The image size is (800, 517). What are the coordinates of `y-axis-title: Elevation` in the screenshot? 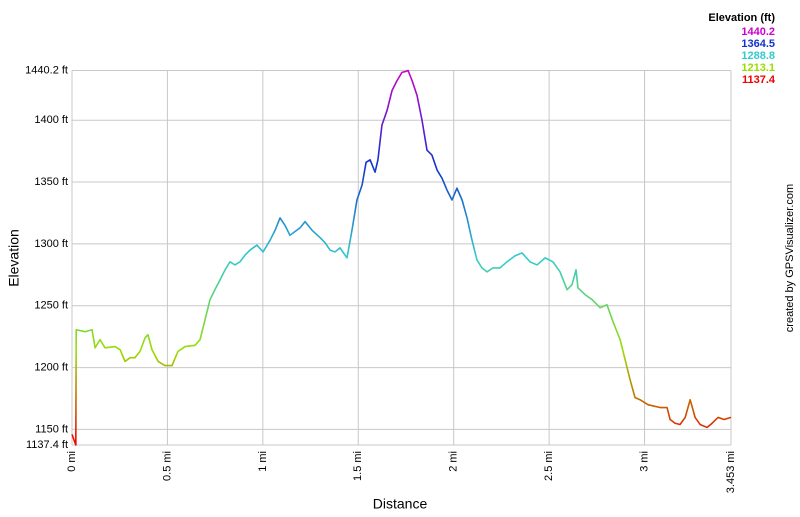 It's located at (14, 258).